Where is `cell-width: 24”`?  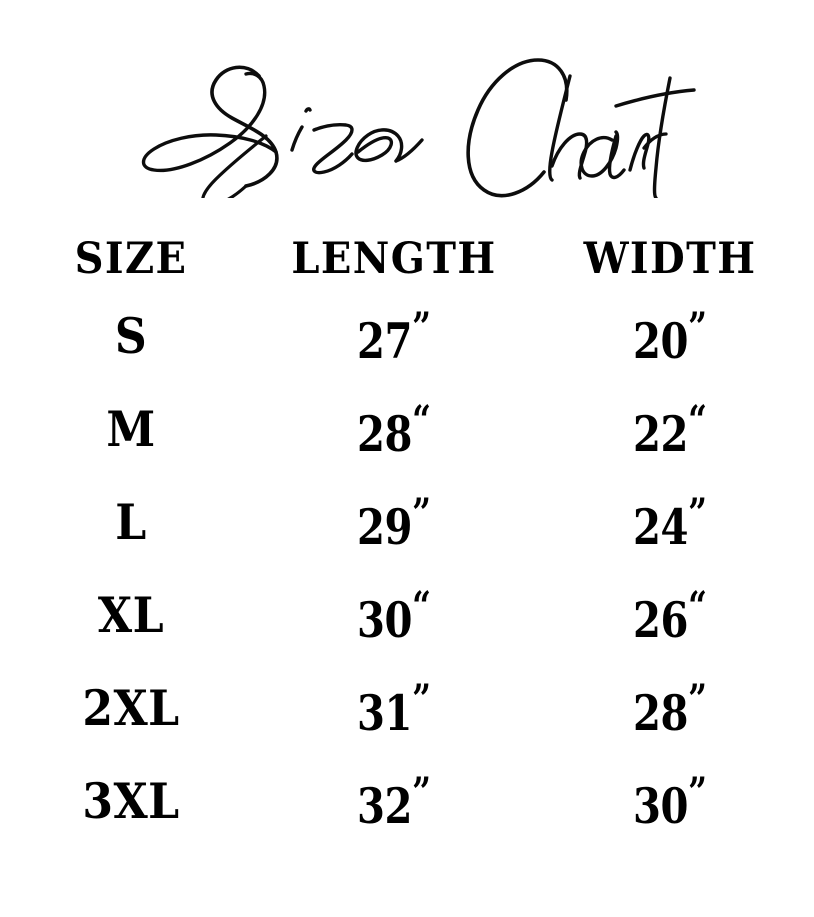 cell-width: 24” is located at coordinates (670, 522).